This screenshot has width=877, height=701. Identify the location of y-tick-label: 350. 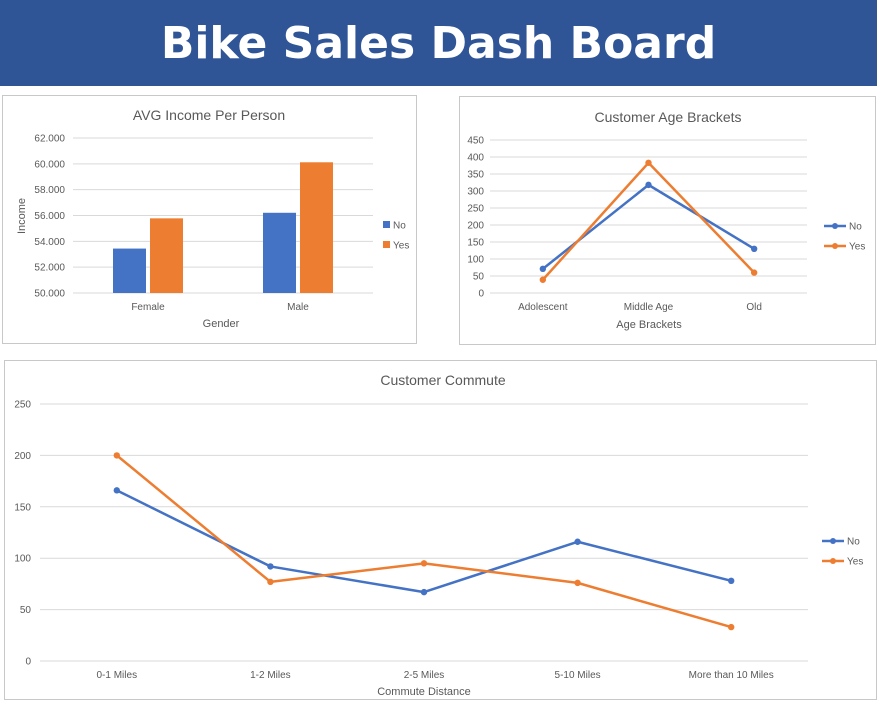
(475, 175).